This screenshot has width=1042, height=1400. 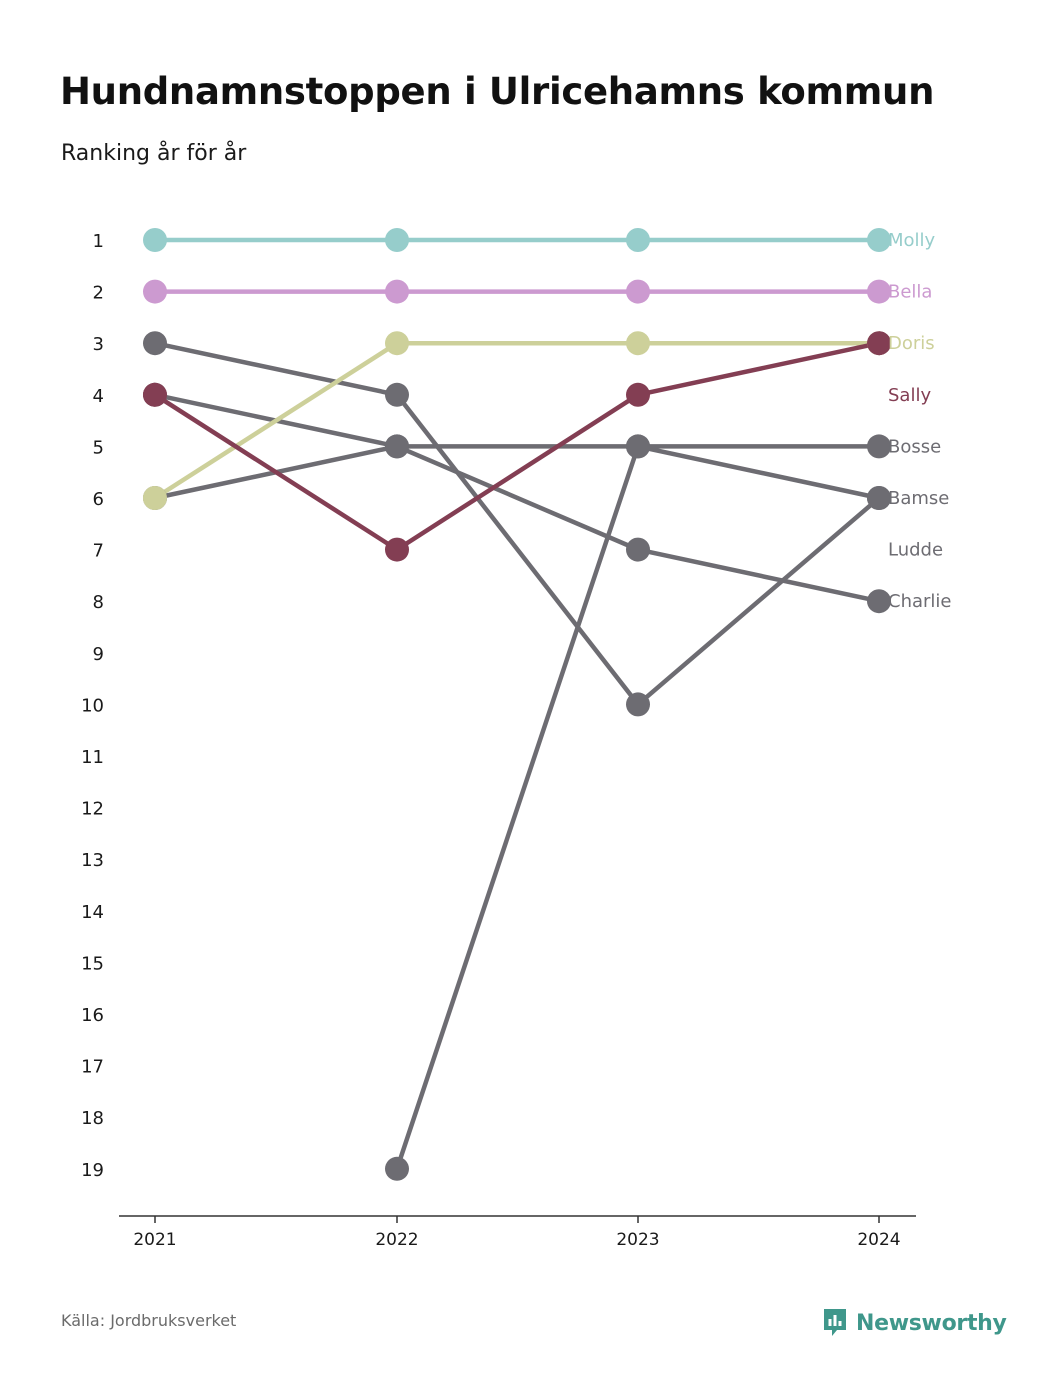 What do you see at coordinates (638, 240) in the screenshot?
I see `point-molly-2023` at bounding box center [638, 240].